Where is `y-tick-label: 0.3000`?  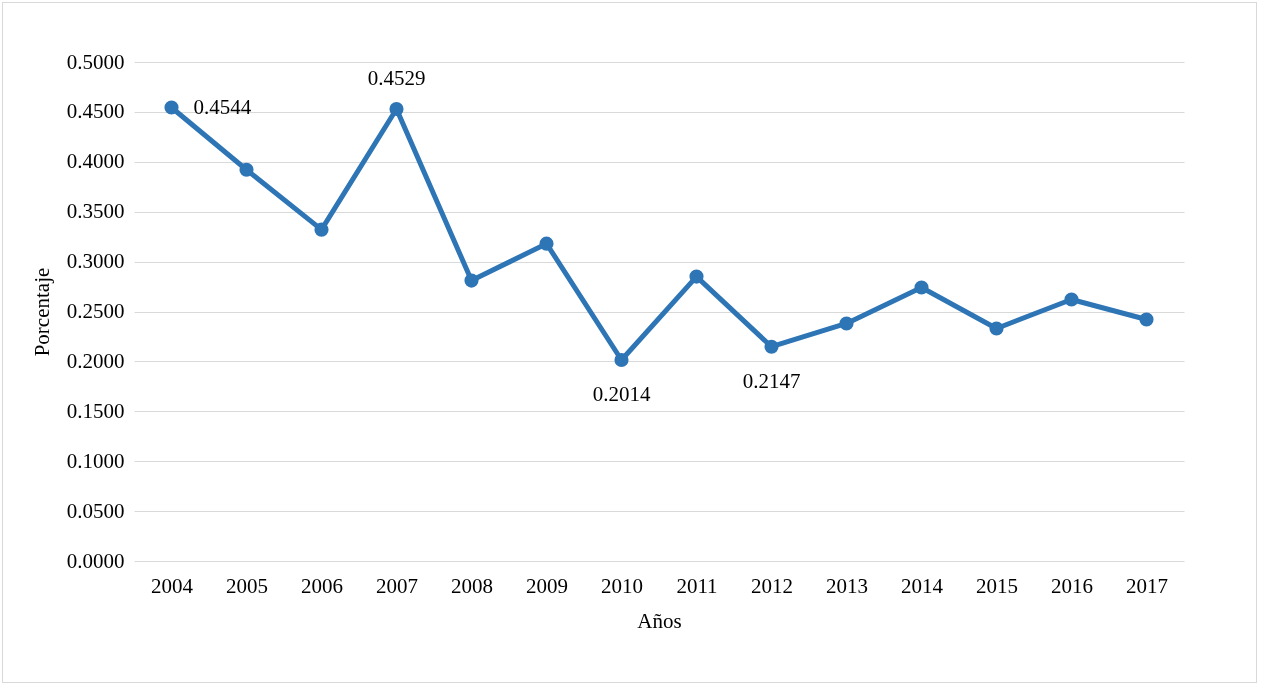 y-tick-label: 0.3000 is located at coordinates (95, 261).